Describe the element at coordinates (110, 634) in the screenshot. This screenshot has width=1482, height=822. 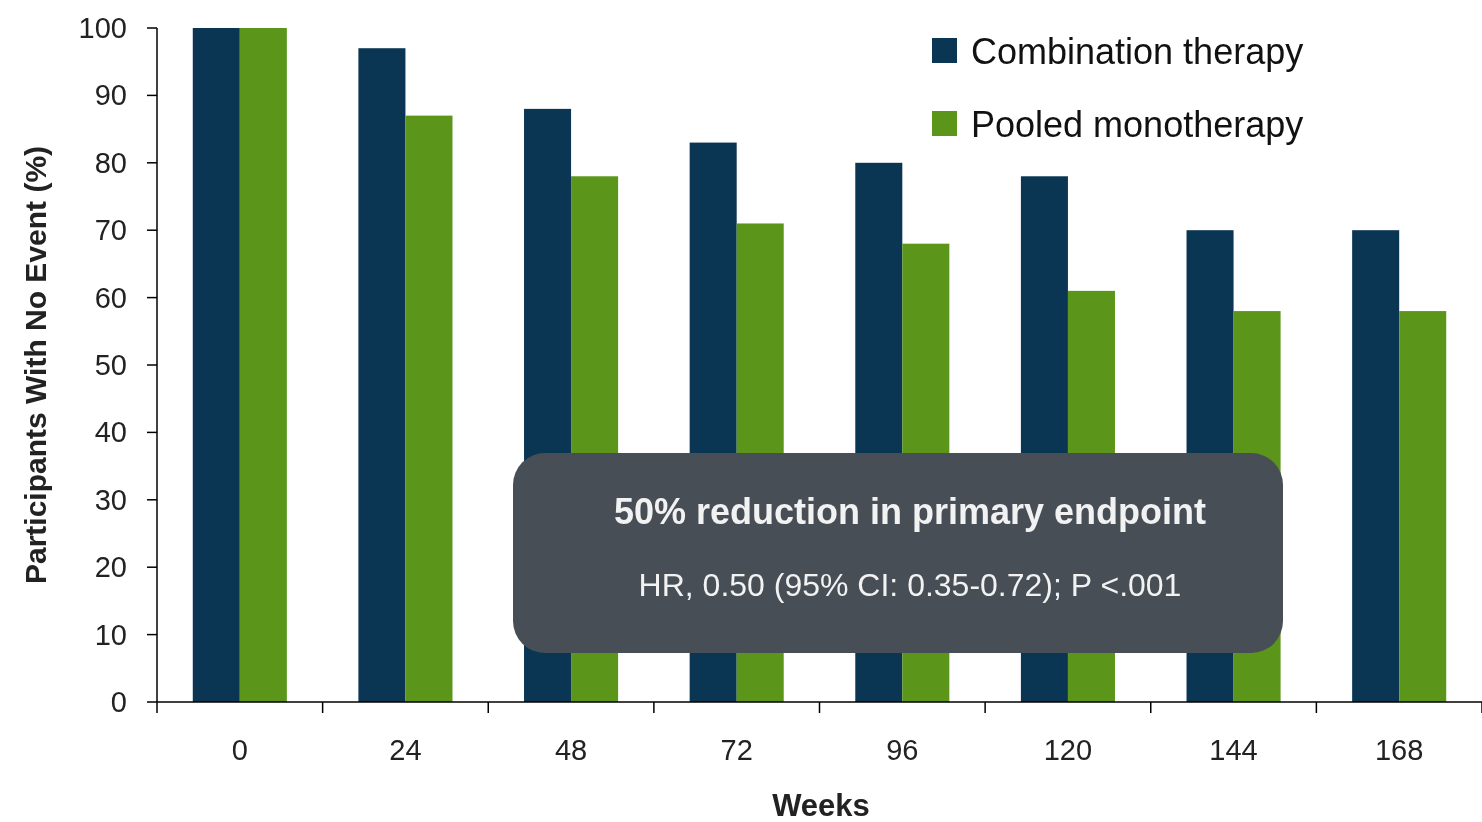
I see `y-tick-label: 10` at that location.